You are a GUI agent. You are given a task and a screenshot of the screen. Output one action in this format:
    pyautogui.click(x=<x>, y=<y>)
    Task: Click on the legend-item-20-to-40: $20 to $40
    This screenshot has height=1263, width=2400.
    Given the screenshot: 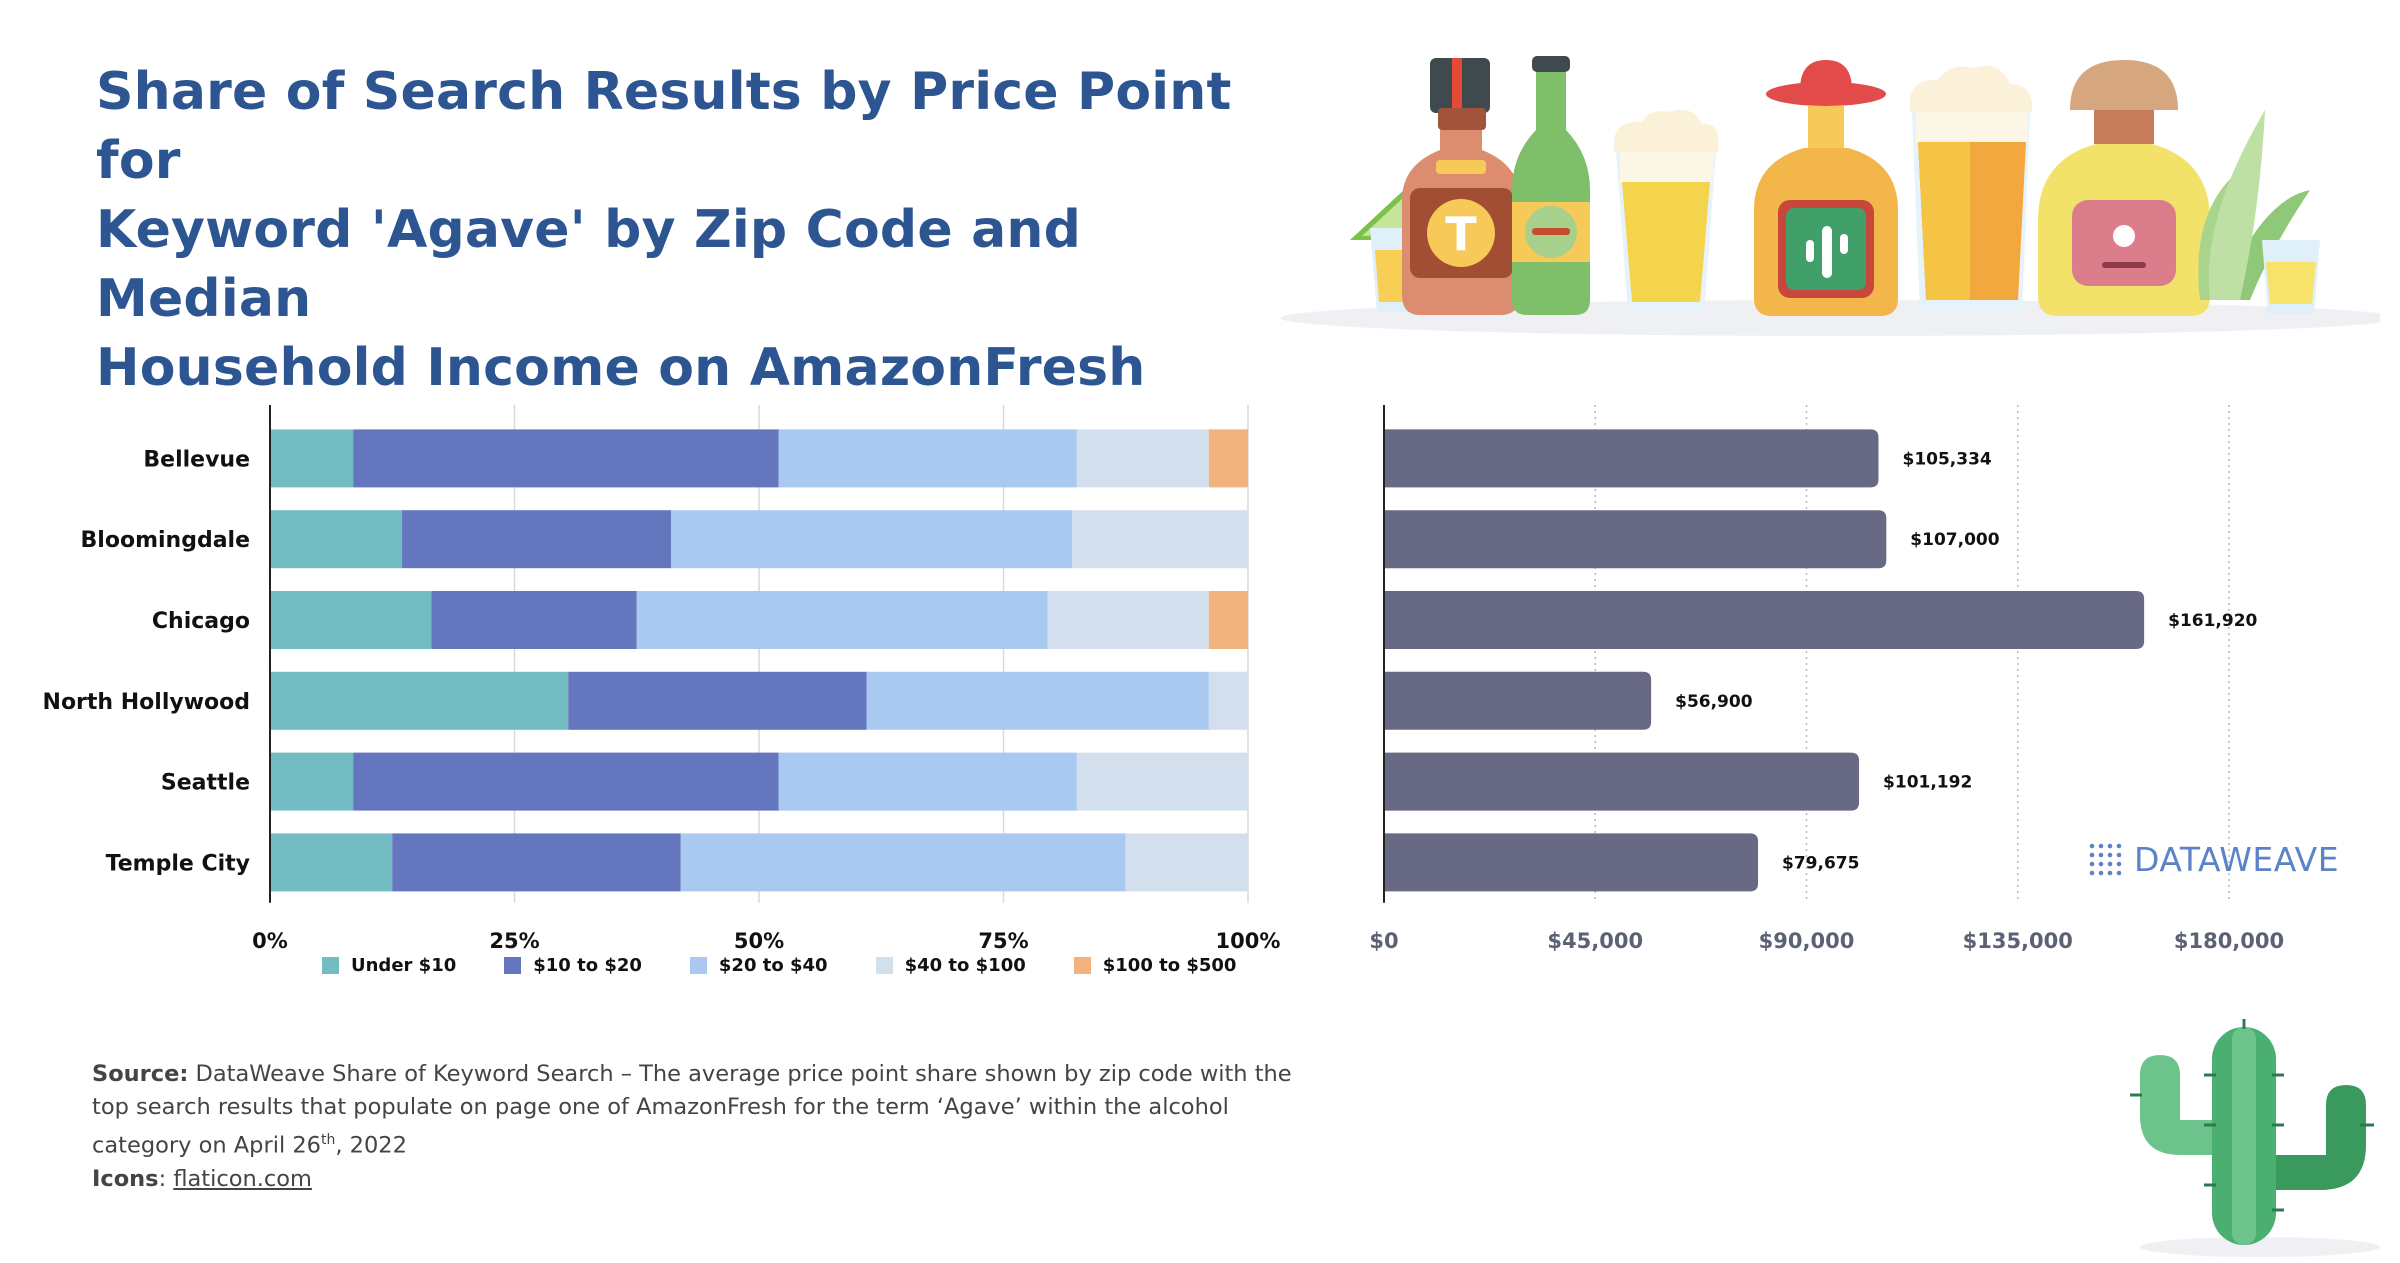 What is the action you would take?
    pyautogui.click(x=758, y=965)
    